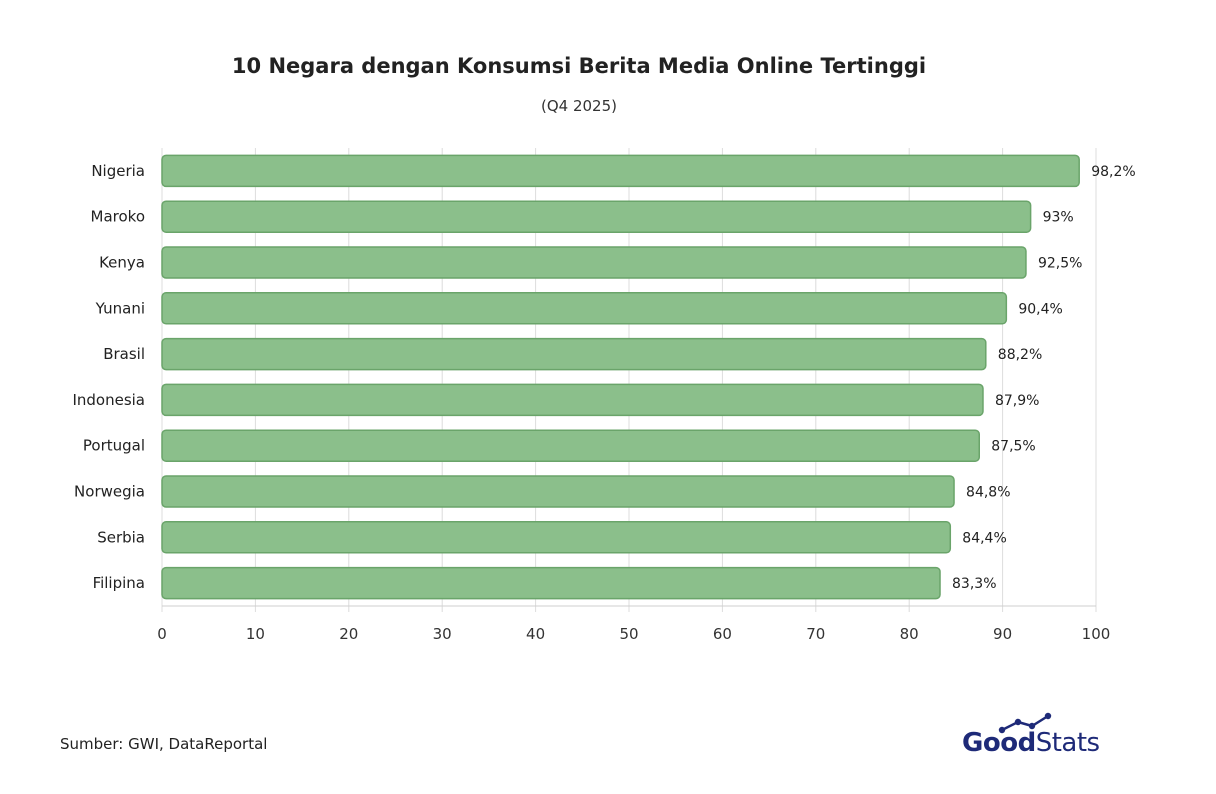 This screenshot has height=794, width=1216. What do you see at coordinates (1060, 264) in the screenshot?
I see `value-label: 92,5%` at bounding box center [1060, 264].